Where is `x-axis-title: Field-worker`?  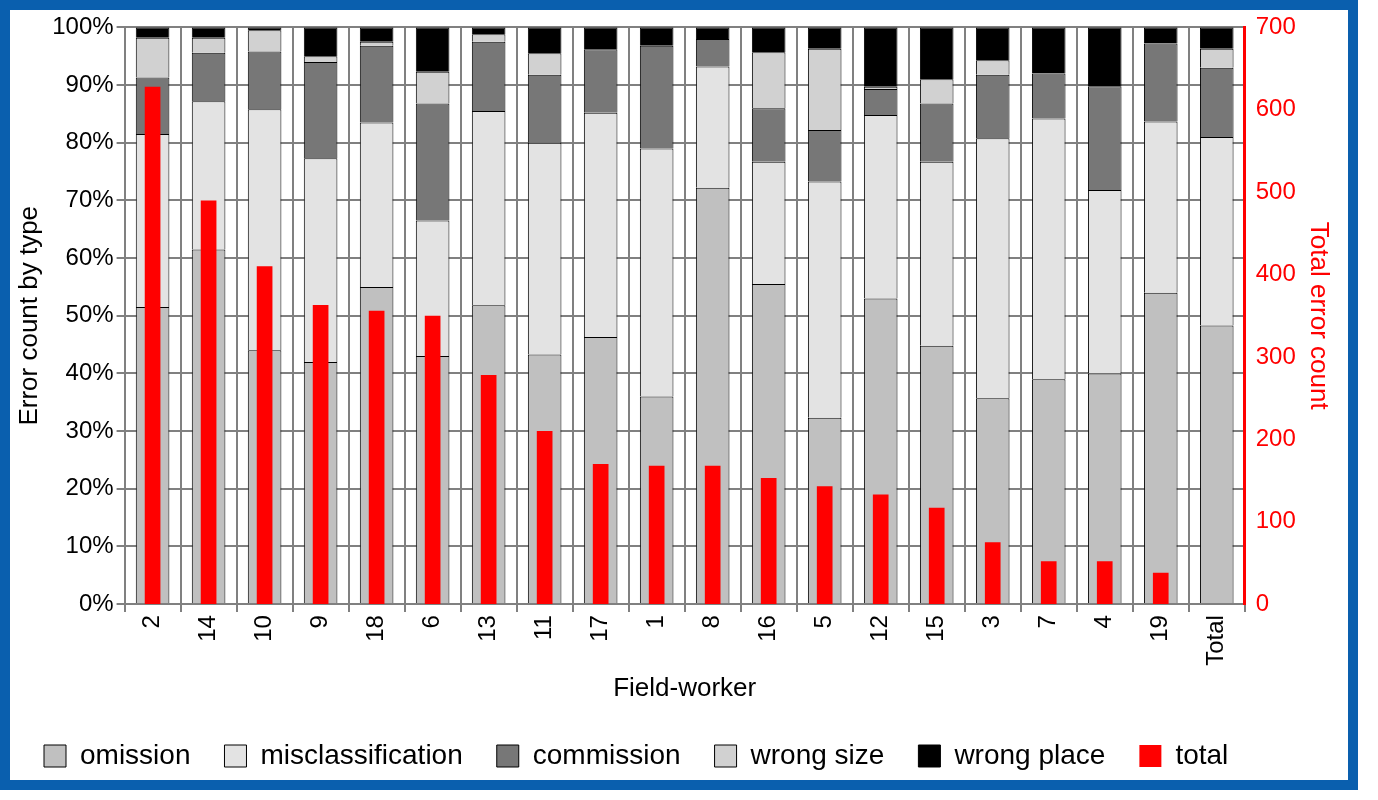 x-axis-title: Field-worker is located at coordinates (685, 686).